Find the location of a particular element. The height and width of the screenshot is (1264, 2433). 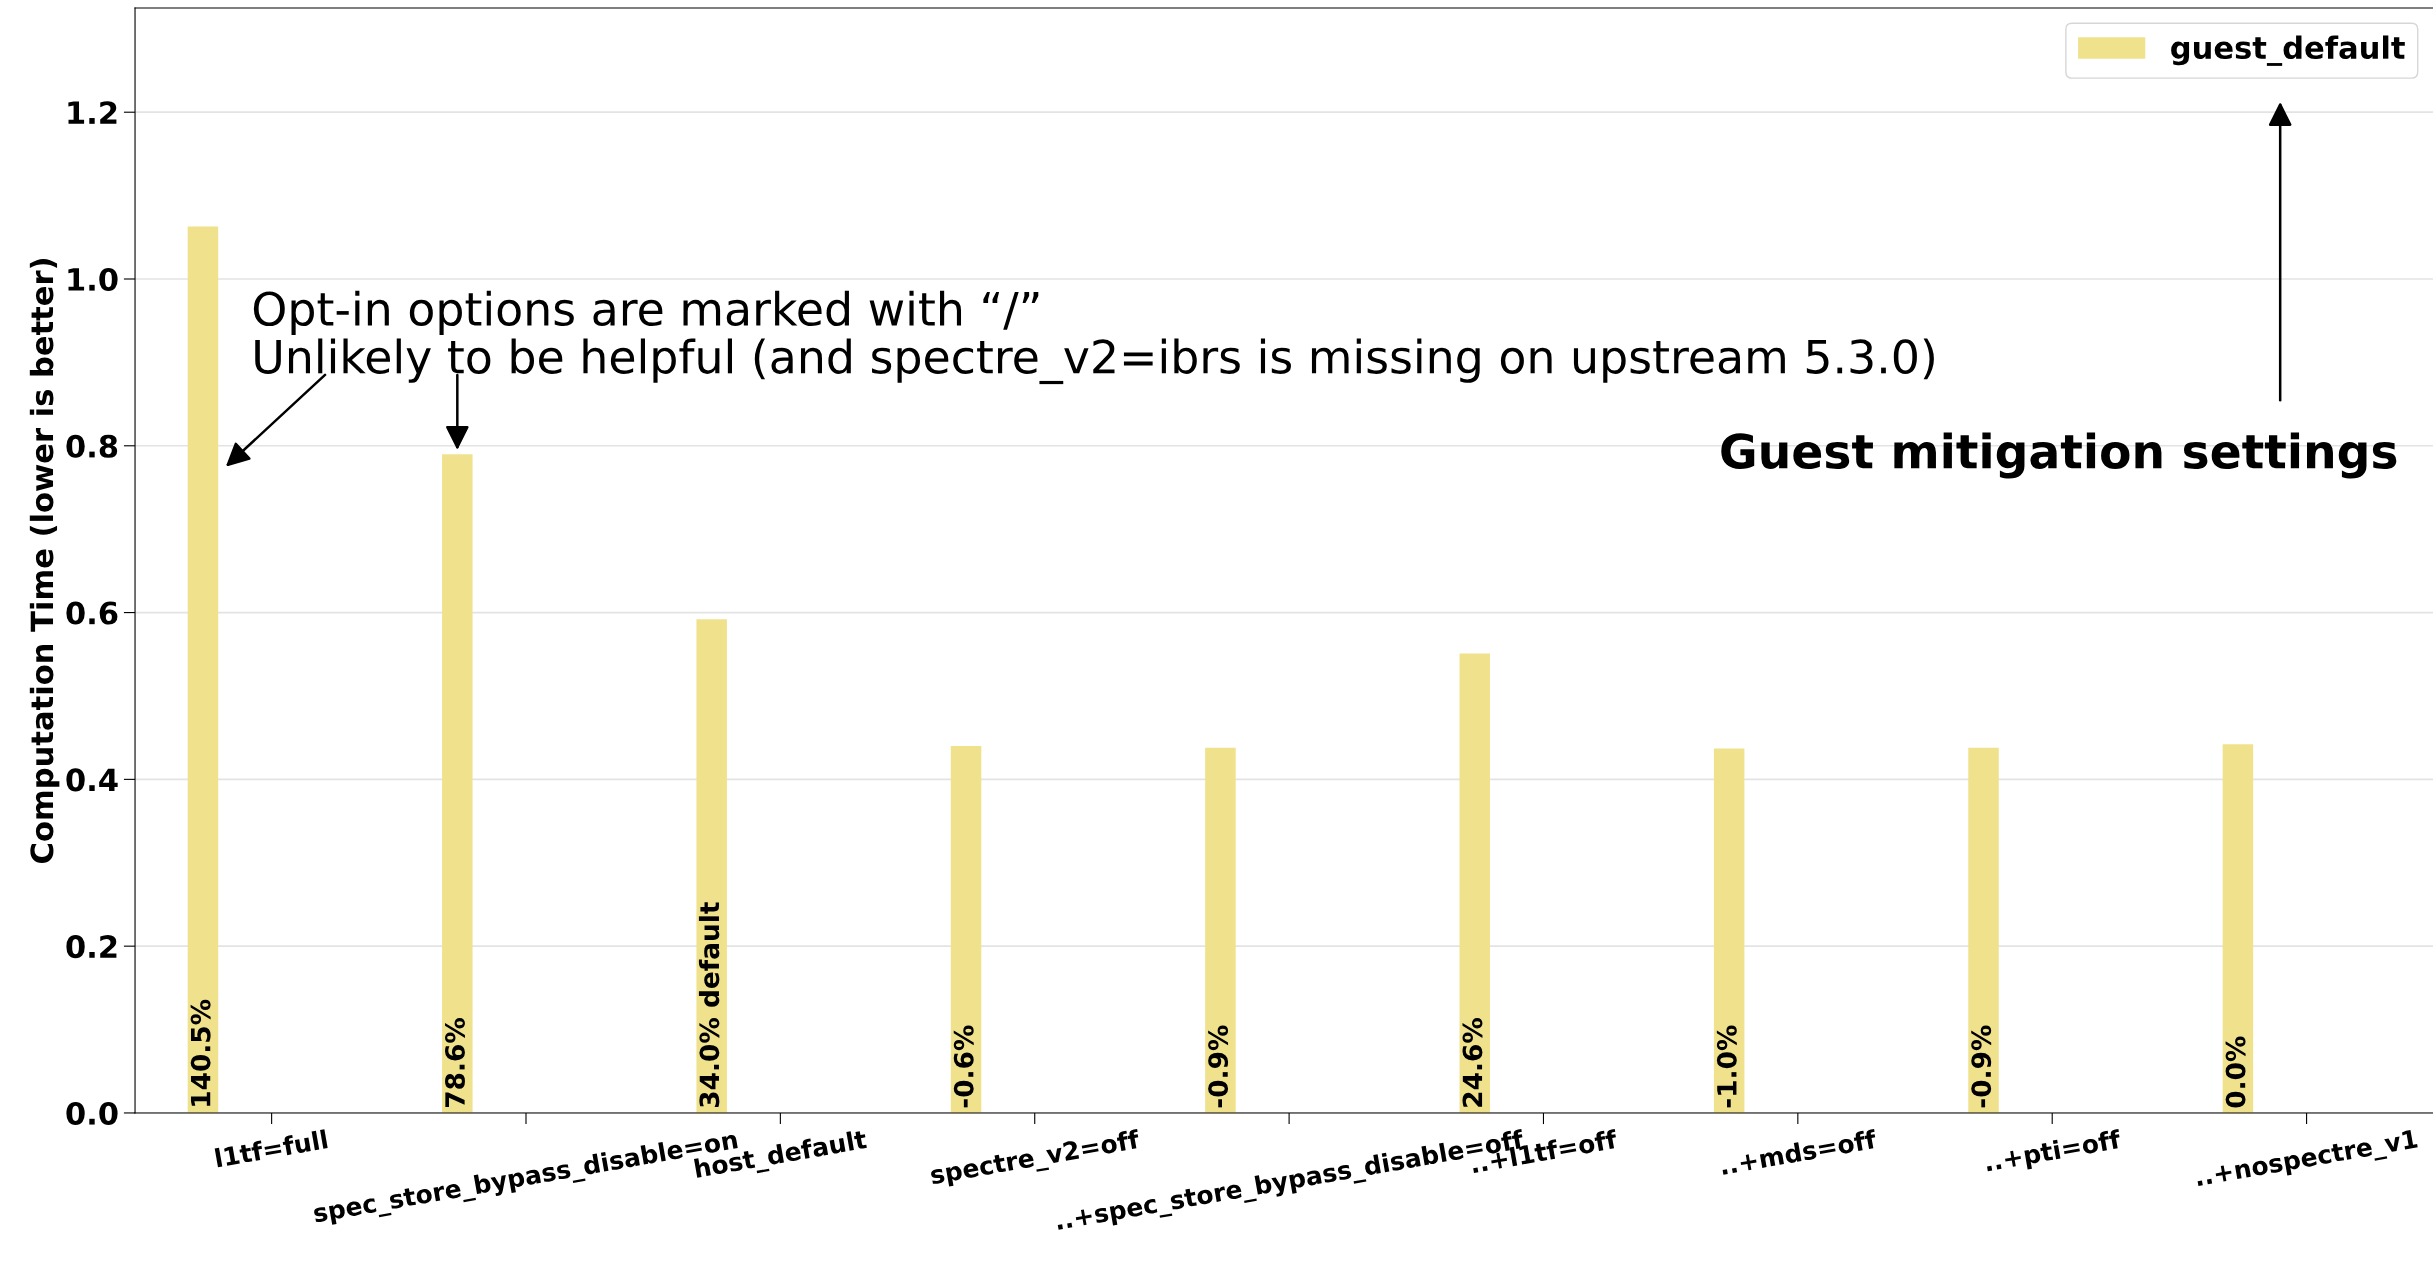

y-axis-title: Computation Time (lower is better) is located at coordinates (44, 561).